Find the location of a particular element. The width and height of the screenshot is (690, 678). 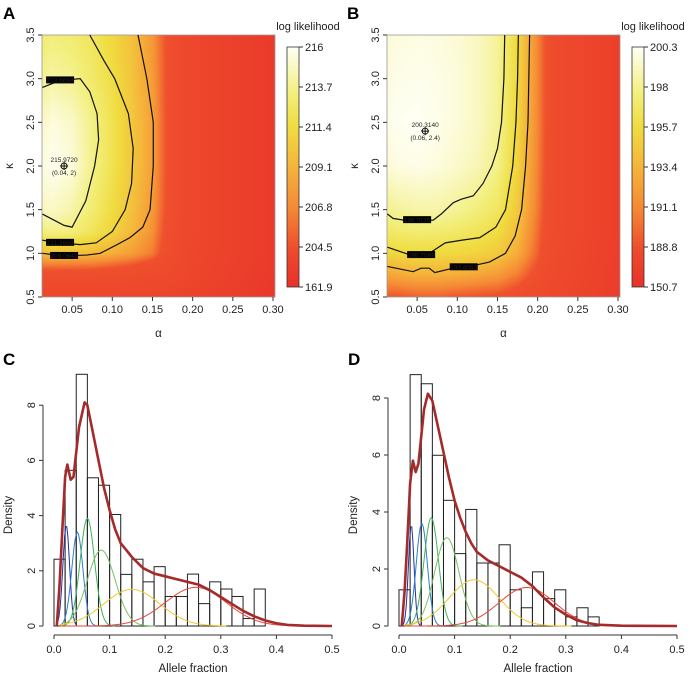

panel-letter-b: B is located at coordinates (353, 13).